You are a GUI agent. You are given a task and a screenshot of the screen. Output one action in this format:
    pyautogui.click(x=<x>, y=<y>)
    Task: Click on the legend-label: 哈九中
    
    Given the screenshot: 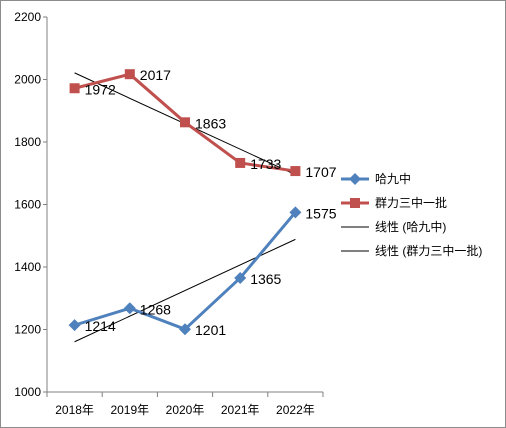 What is the action you would take?
    pyautogui.click(x=393, y=178)
    